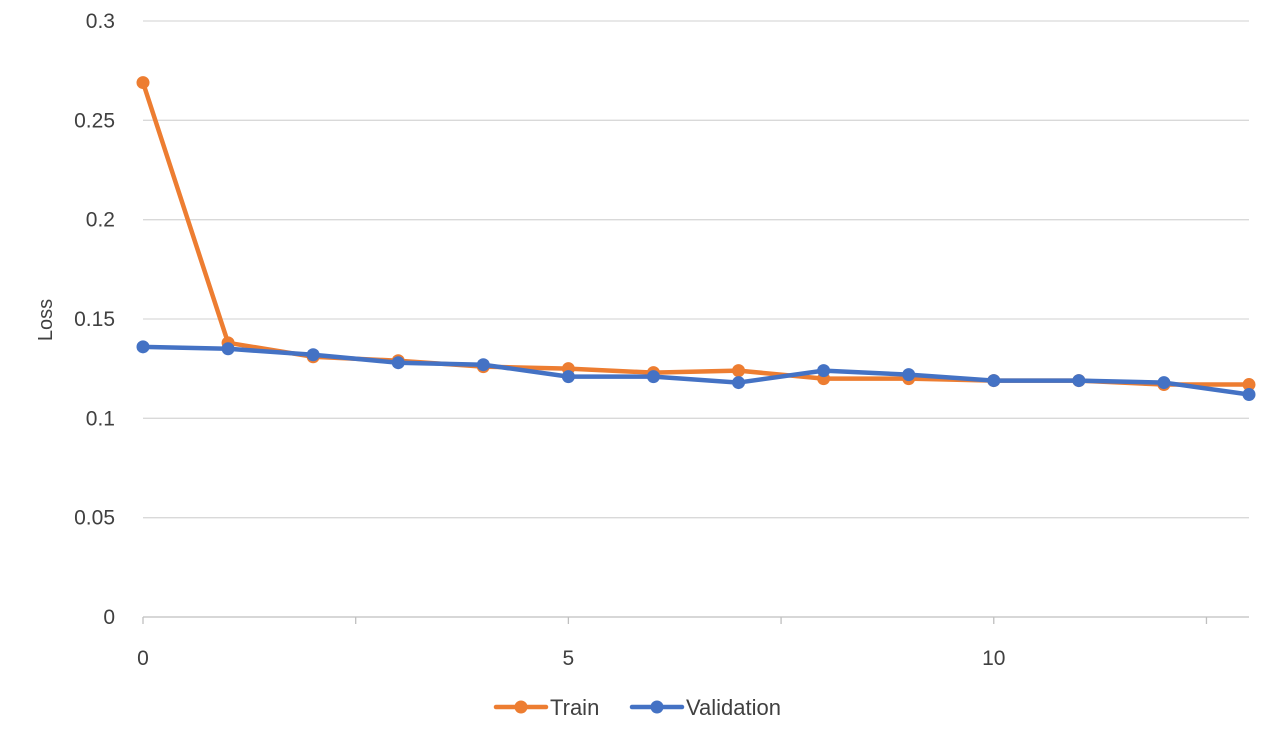 The width and height of the screenshot is (1280, 741). What do you see at coordinates (521, 707) in the screenshot?
I see `legend-marker-train` at bounding box center [521, 707].